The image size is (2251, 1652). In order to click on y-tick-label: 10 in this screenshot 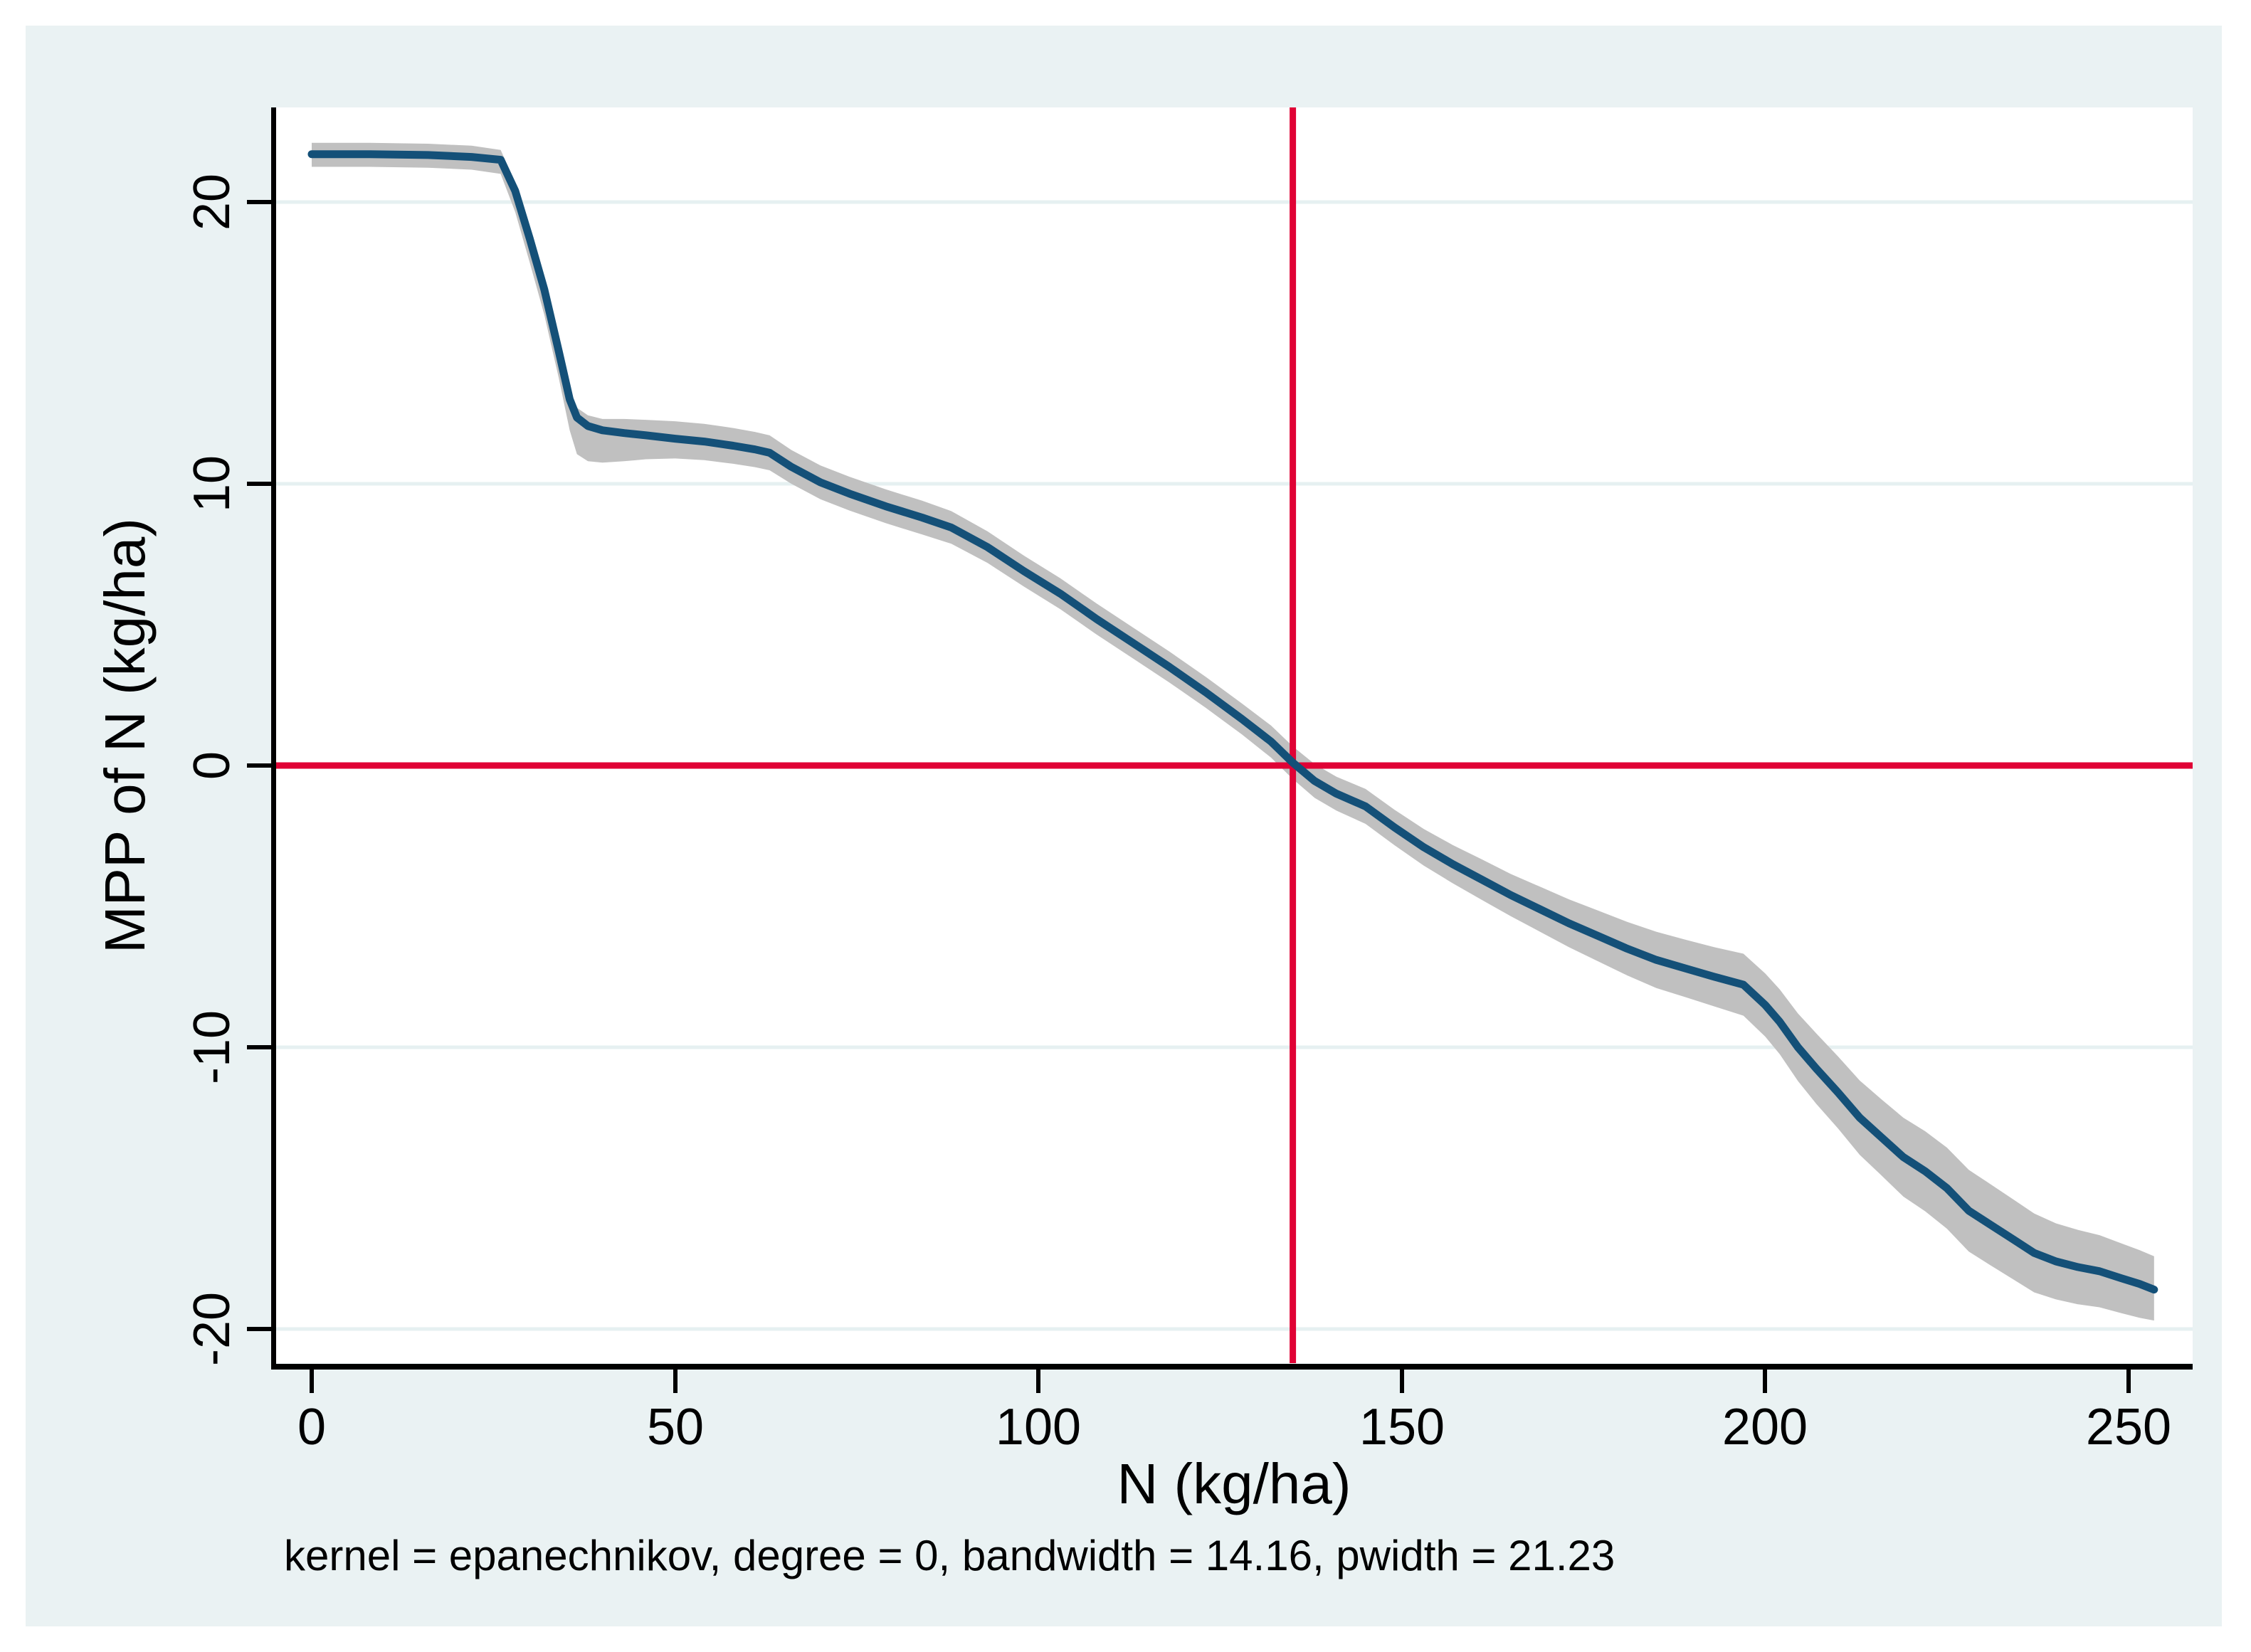, I will do `click(212, 484)`.